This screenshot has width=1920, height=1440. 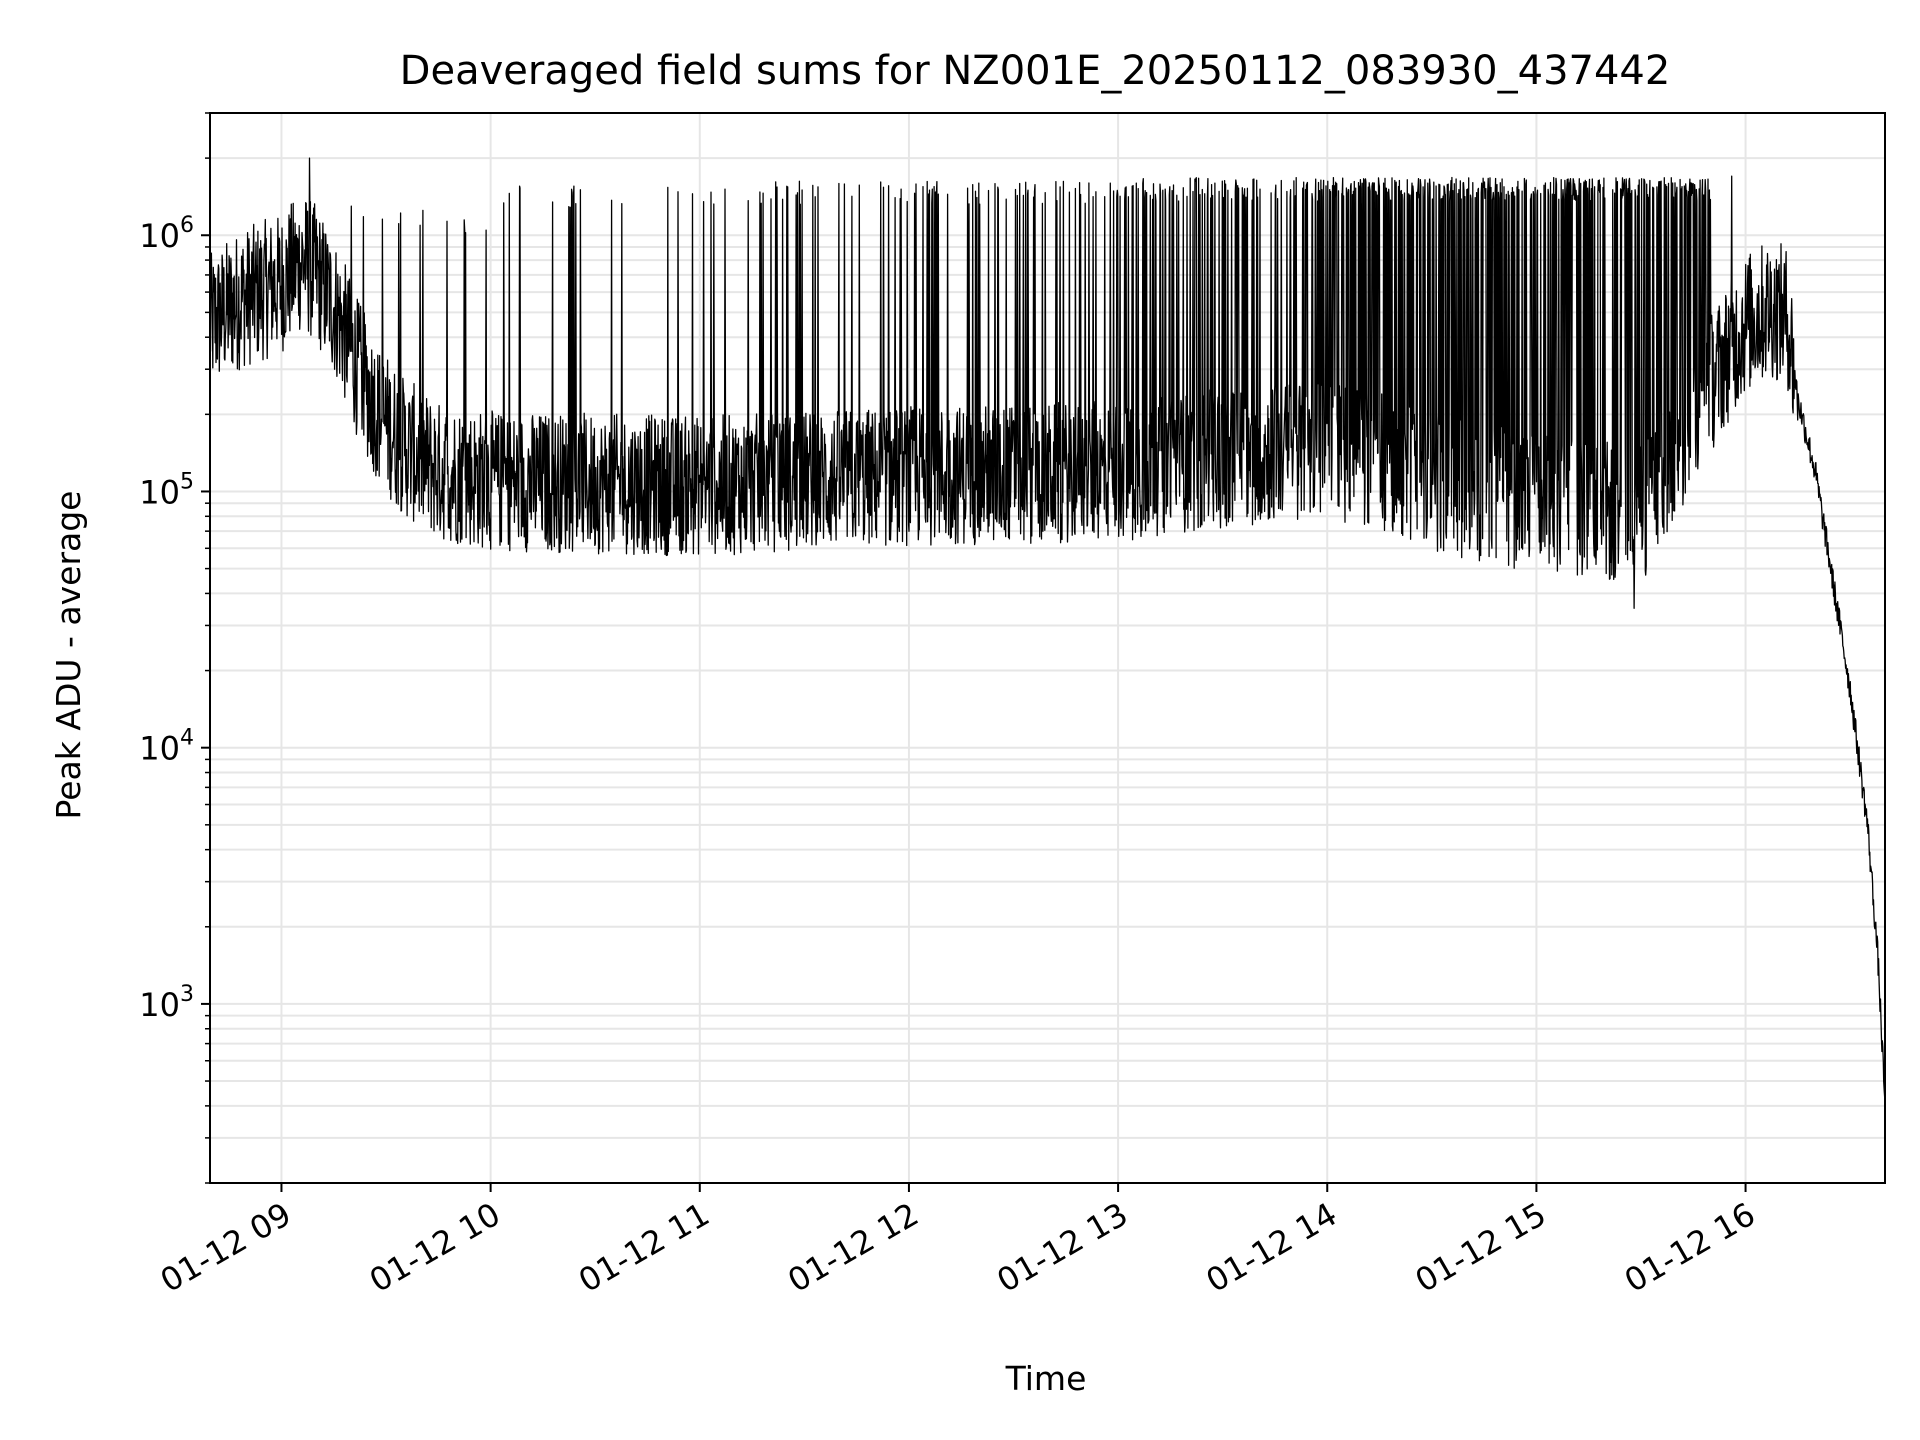 I want to click on y-tick-label: 10³, so click(x=166, y=1003).